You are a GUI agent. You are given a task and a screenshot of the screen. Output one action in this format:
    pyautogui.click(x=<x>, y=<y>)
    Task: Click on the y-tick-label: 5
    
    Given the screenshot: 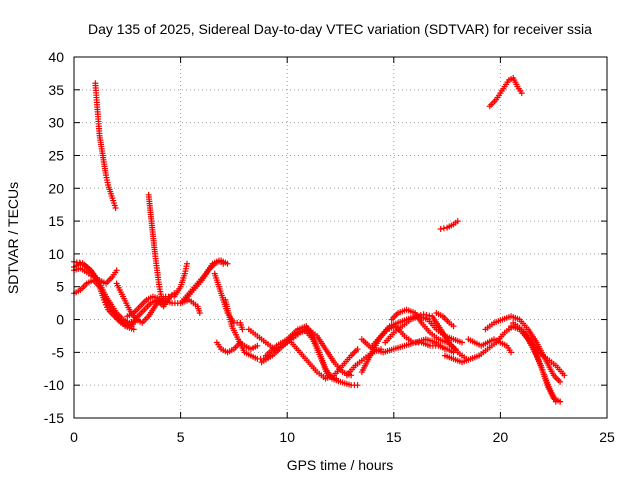 What is the action you would take?
    pyautogui.click(x=60, y=287)
    